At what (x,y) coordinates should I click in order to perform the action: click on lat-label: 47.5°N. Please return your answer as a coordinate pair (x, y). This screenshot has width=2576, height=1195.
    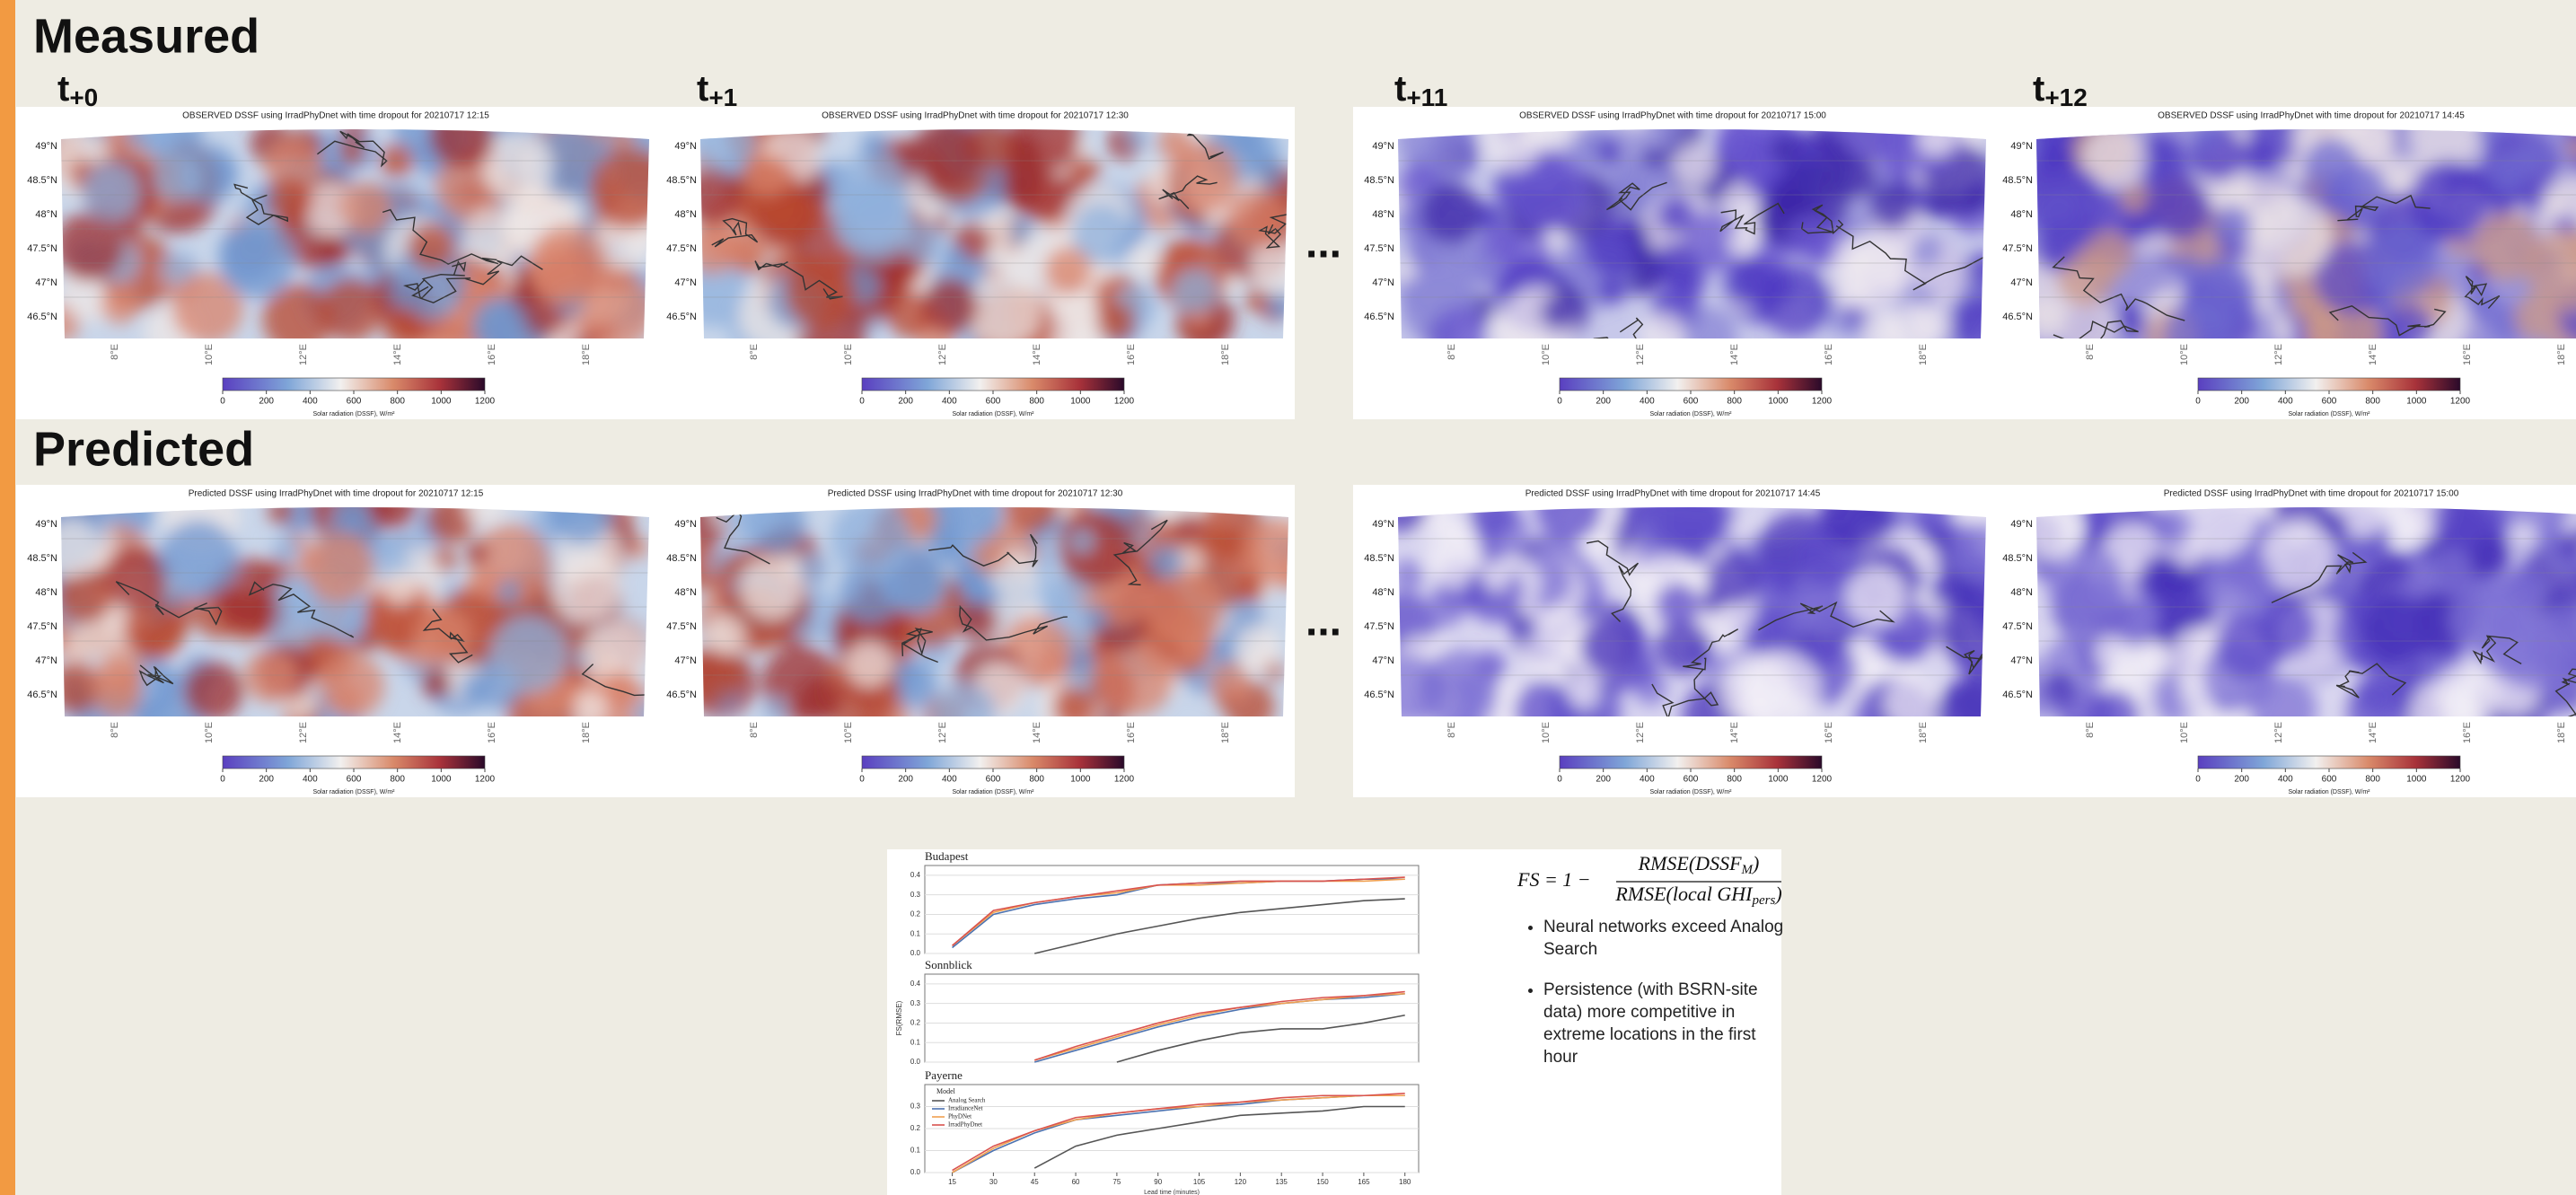
    Looking at the image, I should click on (681, 626).